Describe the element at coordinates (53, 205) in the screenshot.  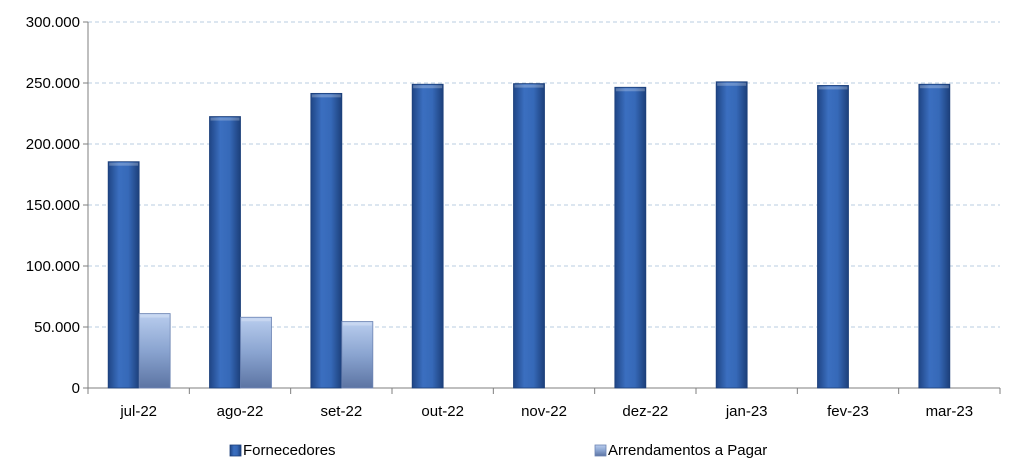
I see `y-tick-label: 150.000` at that location.